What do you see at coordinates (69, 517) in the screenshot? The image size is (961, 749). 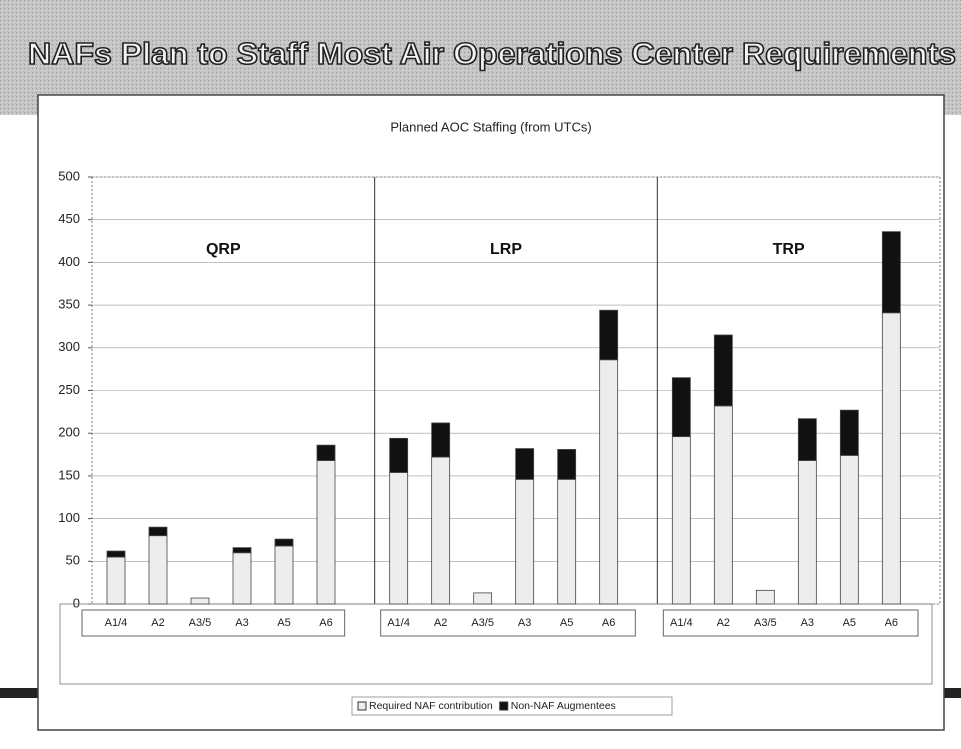 I see `y-tick-label: 100` at bounding box center [69, 517].